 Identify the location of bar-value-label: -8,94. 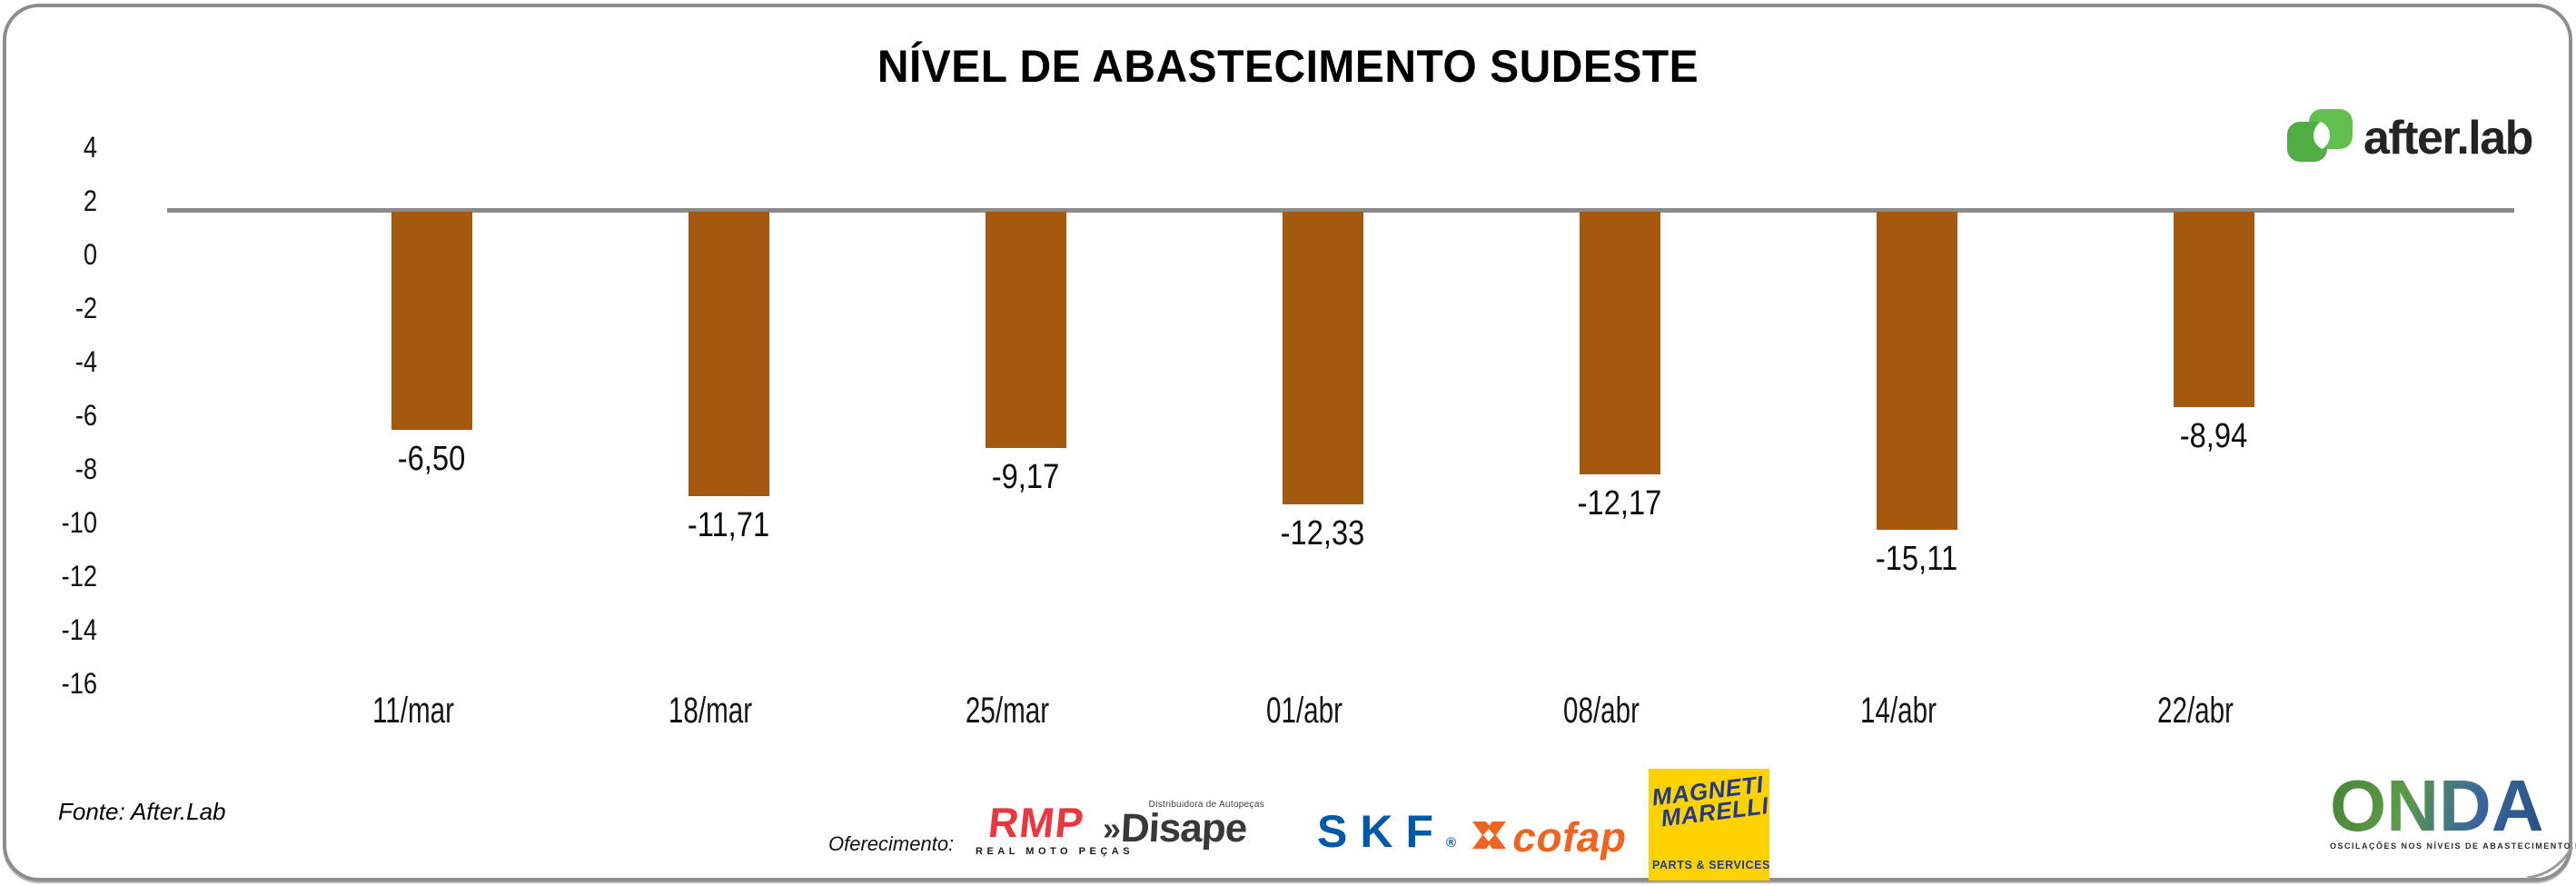
(2213, 436).